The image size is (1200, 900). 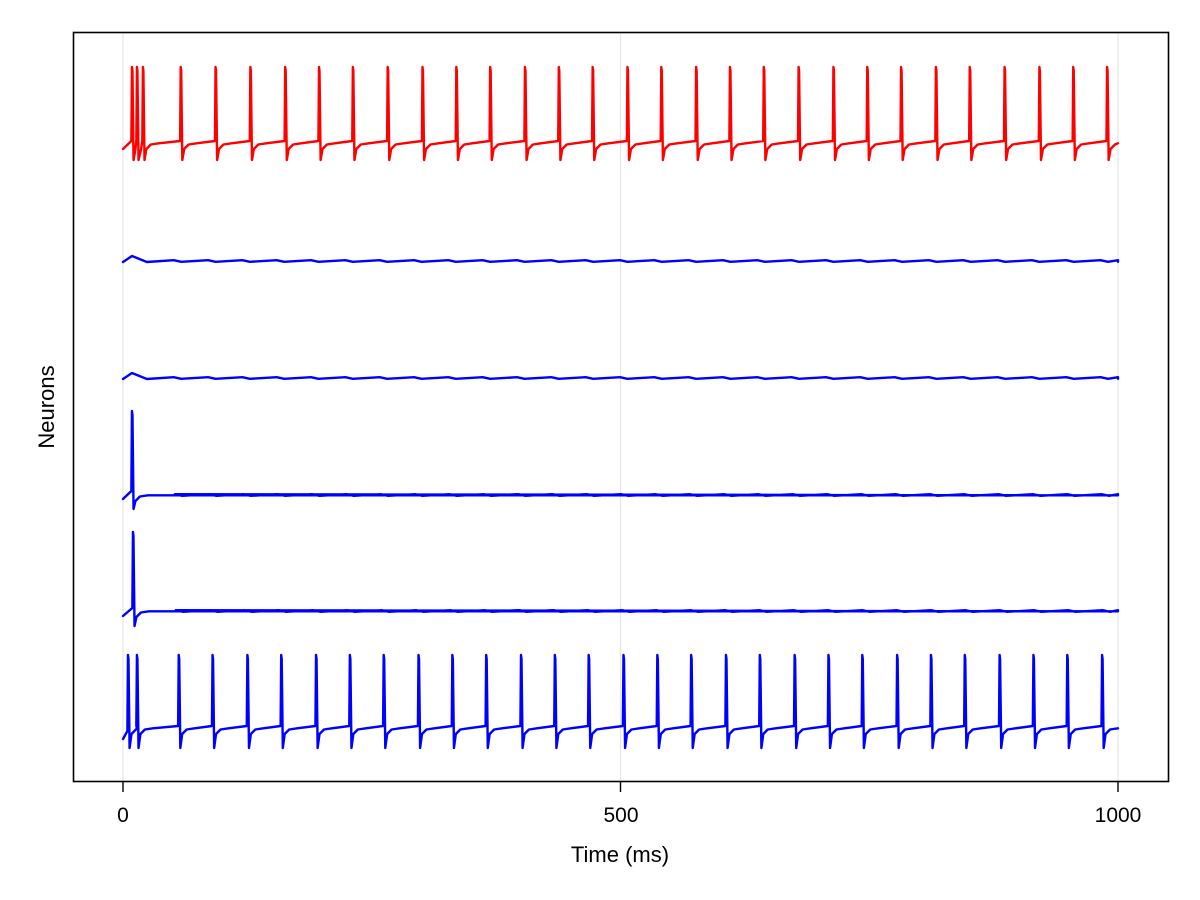 I want to click on x-tick-label-500: 500, so click(x=620, y=815).